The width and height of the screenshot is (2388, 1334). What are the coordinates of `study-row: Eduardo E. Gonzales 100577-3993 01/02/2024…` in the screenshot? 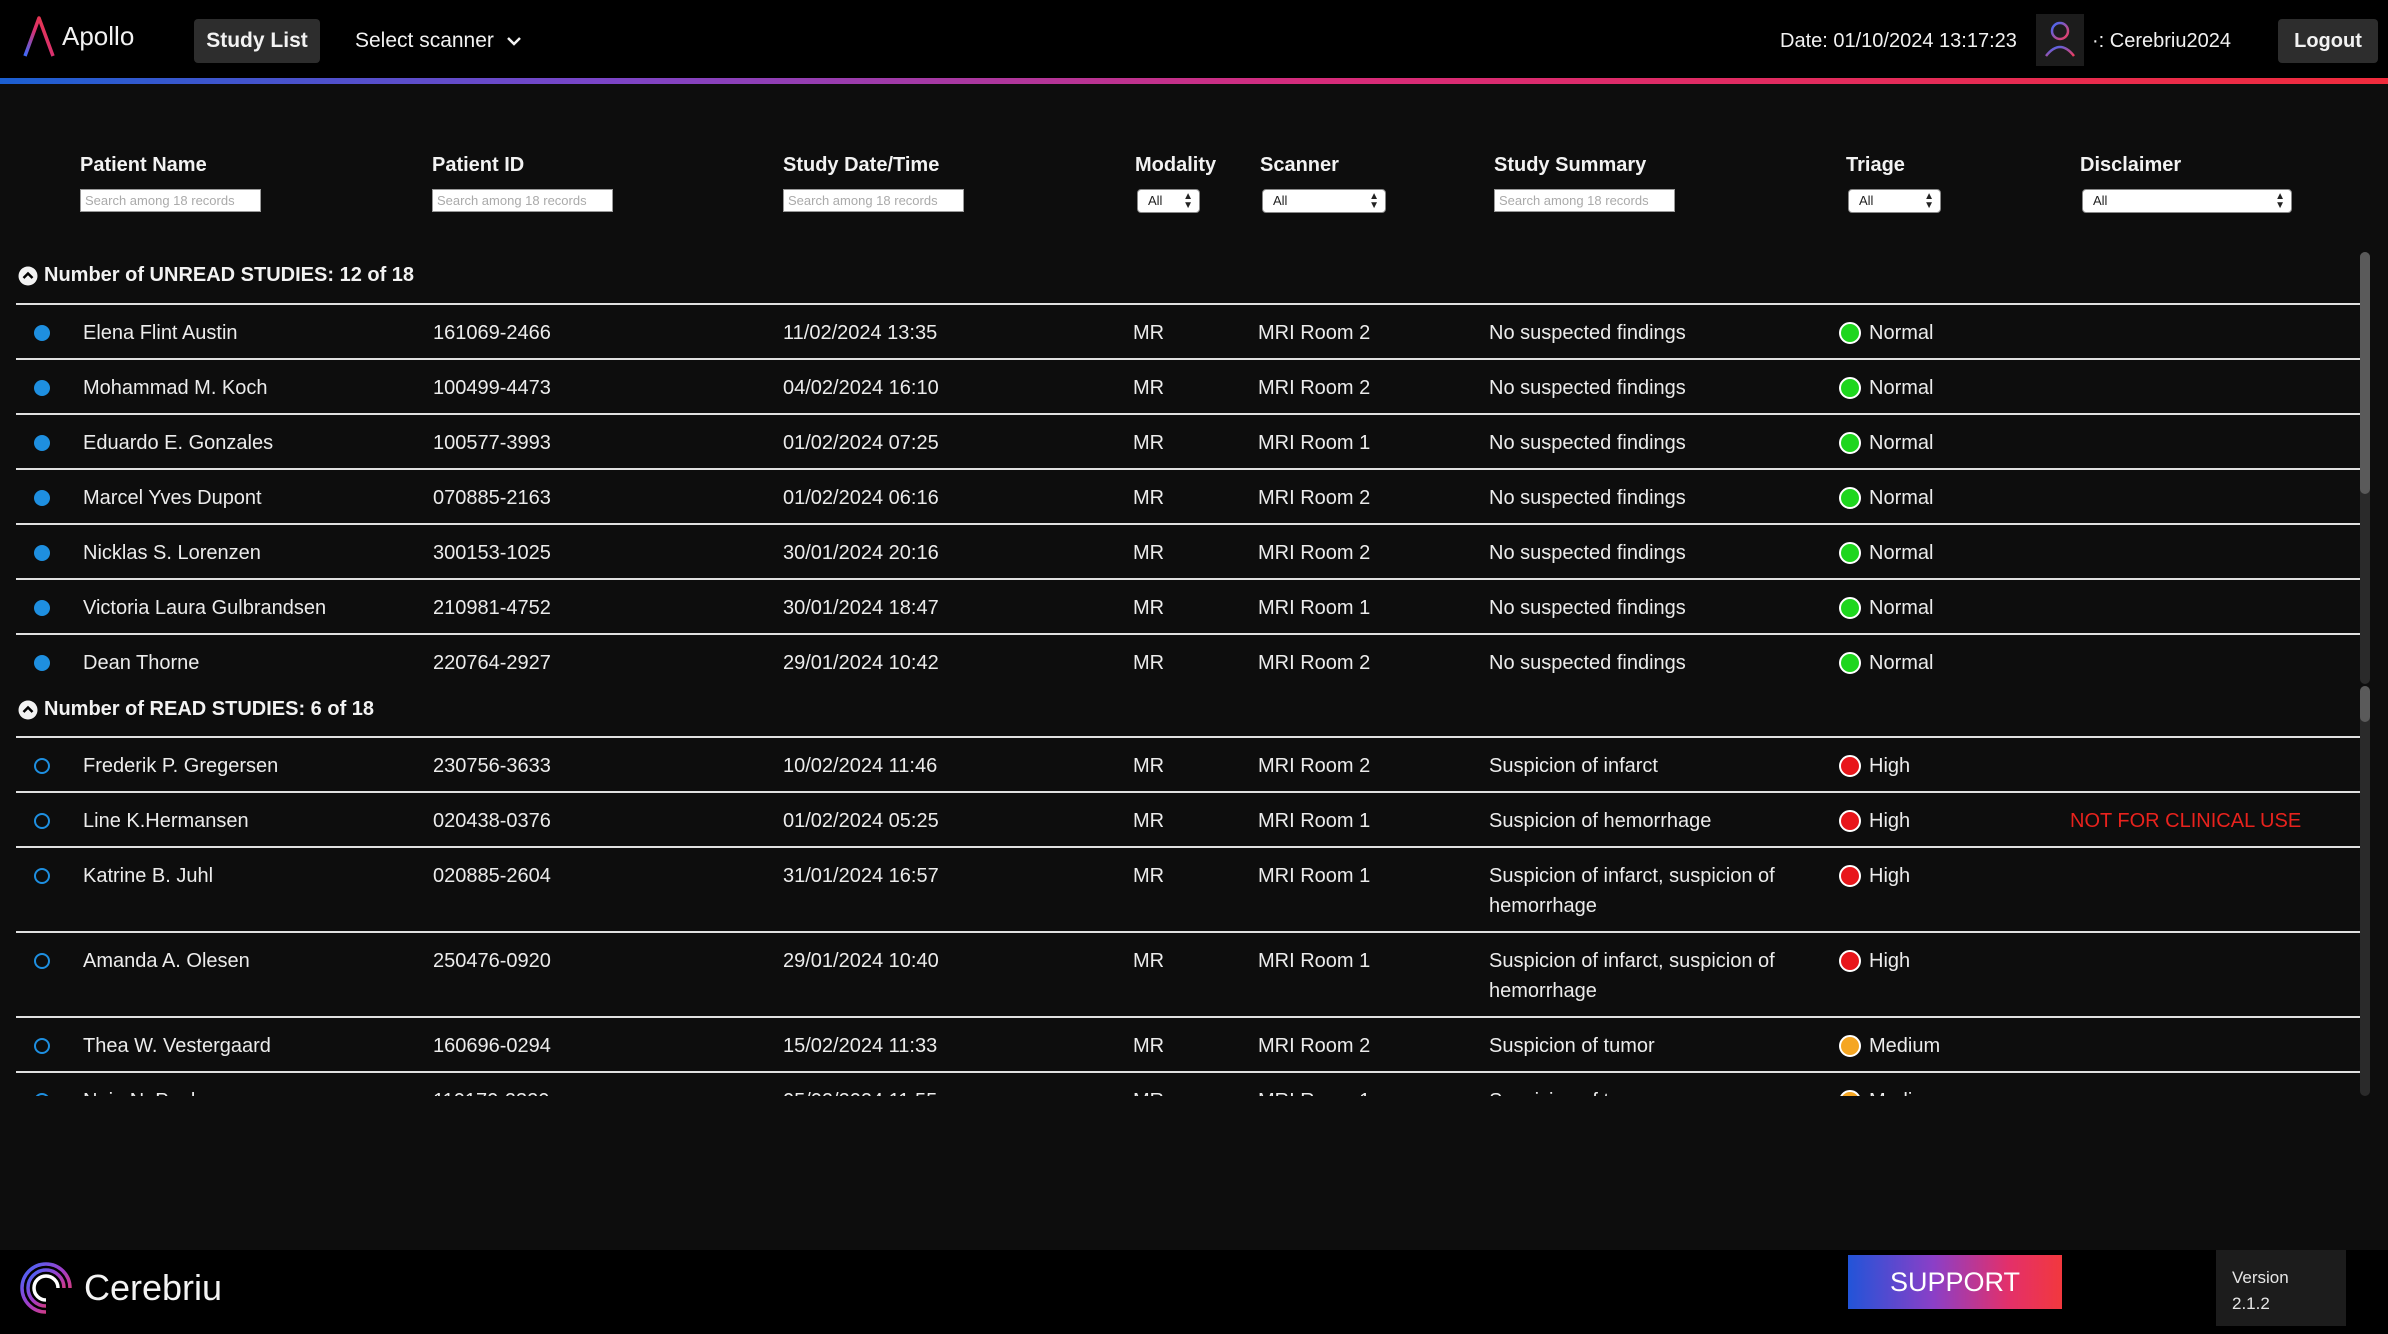 It's located at (1189, 440).